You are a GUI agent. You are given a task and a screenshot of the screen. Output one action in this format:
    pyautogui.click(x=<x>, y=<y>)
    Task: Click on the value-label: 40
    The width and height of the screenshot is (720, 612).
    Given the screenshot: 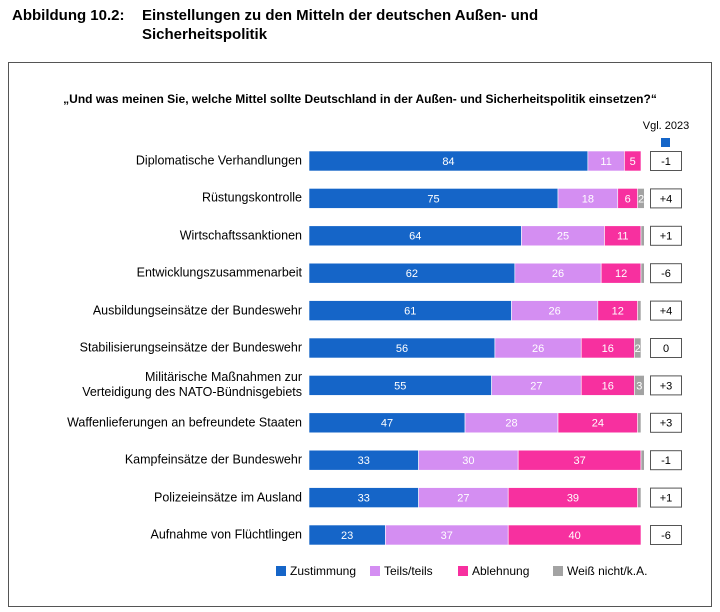 What is the action you would take?
    pyautogui.click(x=574, y=536)
    